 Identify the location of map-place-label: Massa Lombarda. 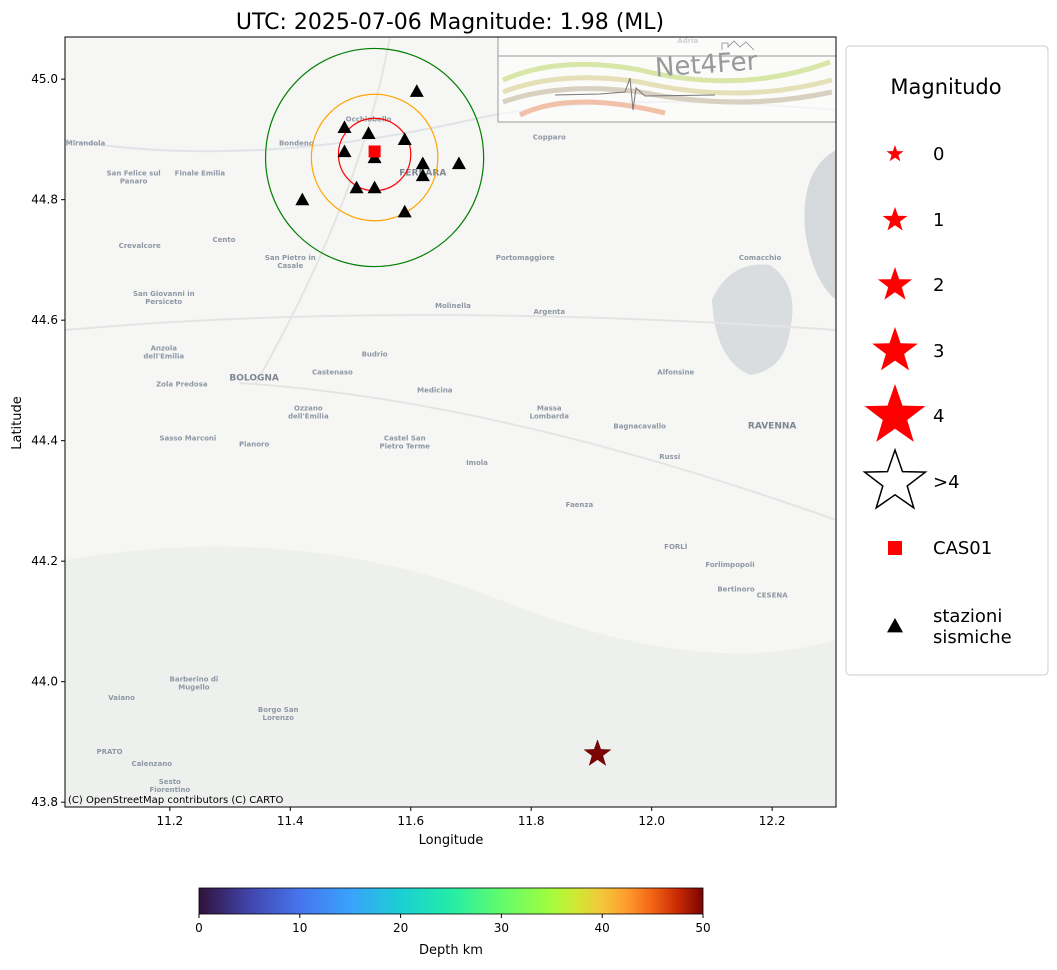
(550, 413).